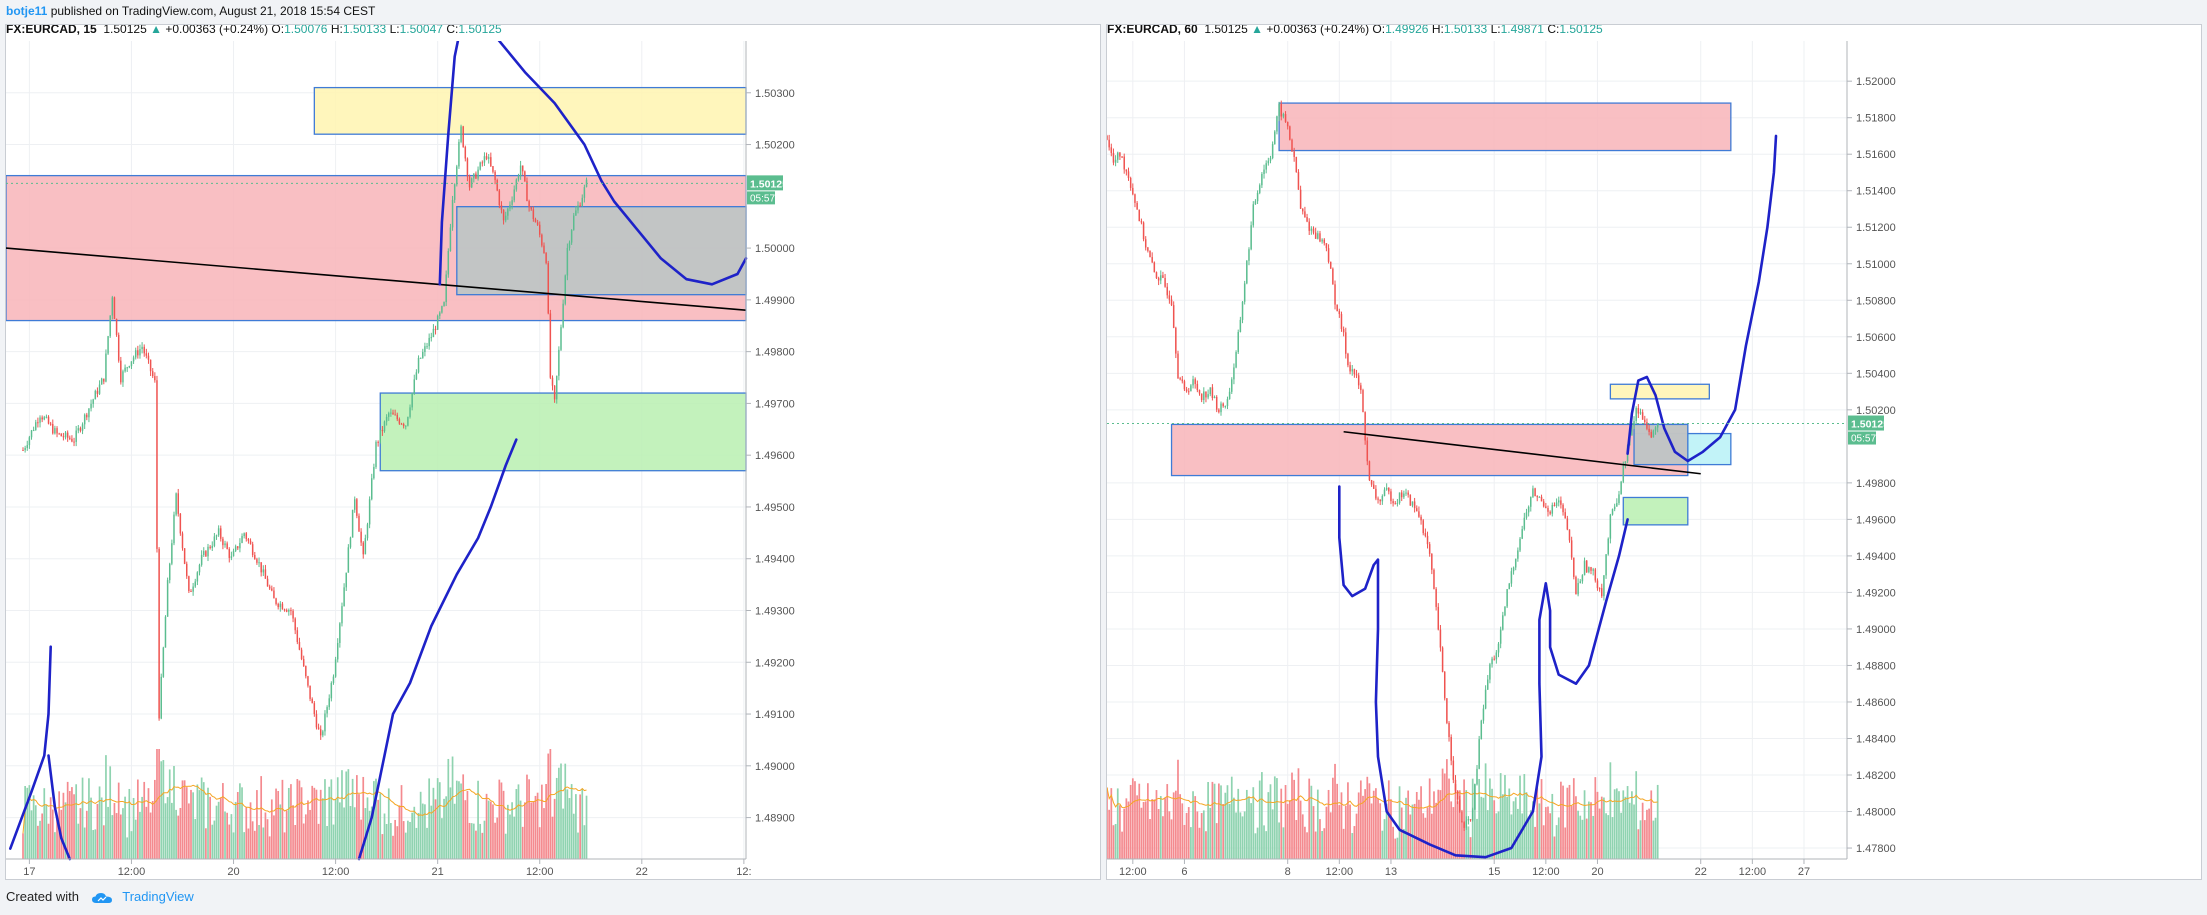 The height and width of the screenshot is (915, 2207). I want to click on time-tick-label: 20, so click(233, 872).